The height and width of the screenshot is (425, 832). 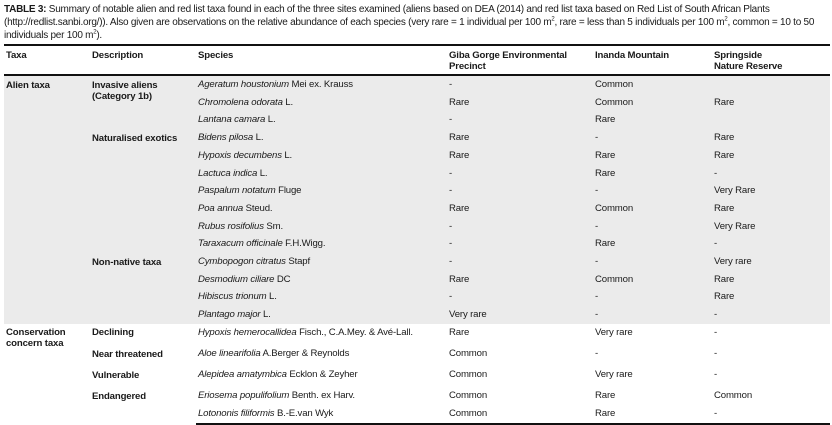 What do you see at coordinates (417, 173) in the screenshot?
I see `table-row: Lactuca indica L. - Rare -` at bounding box center [417, 173].